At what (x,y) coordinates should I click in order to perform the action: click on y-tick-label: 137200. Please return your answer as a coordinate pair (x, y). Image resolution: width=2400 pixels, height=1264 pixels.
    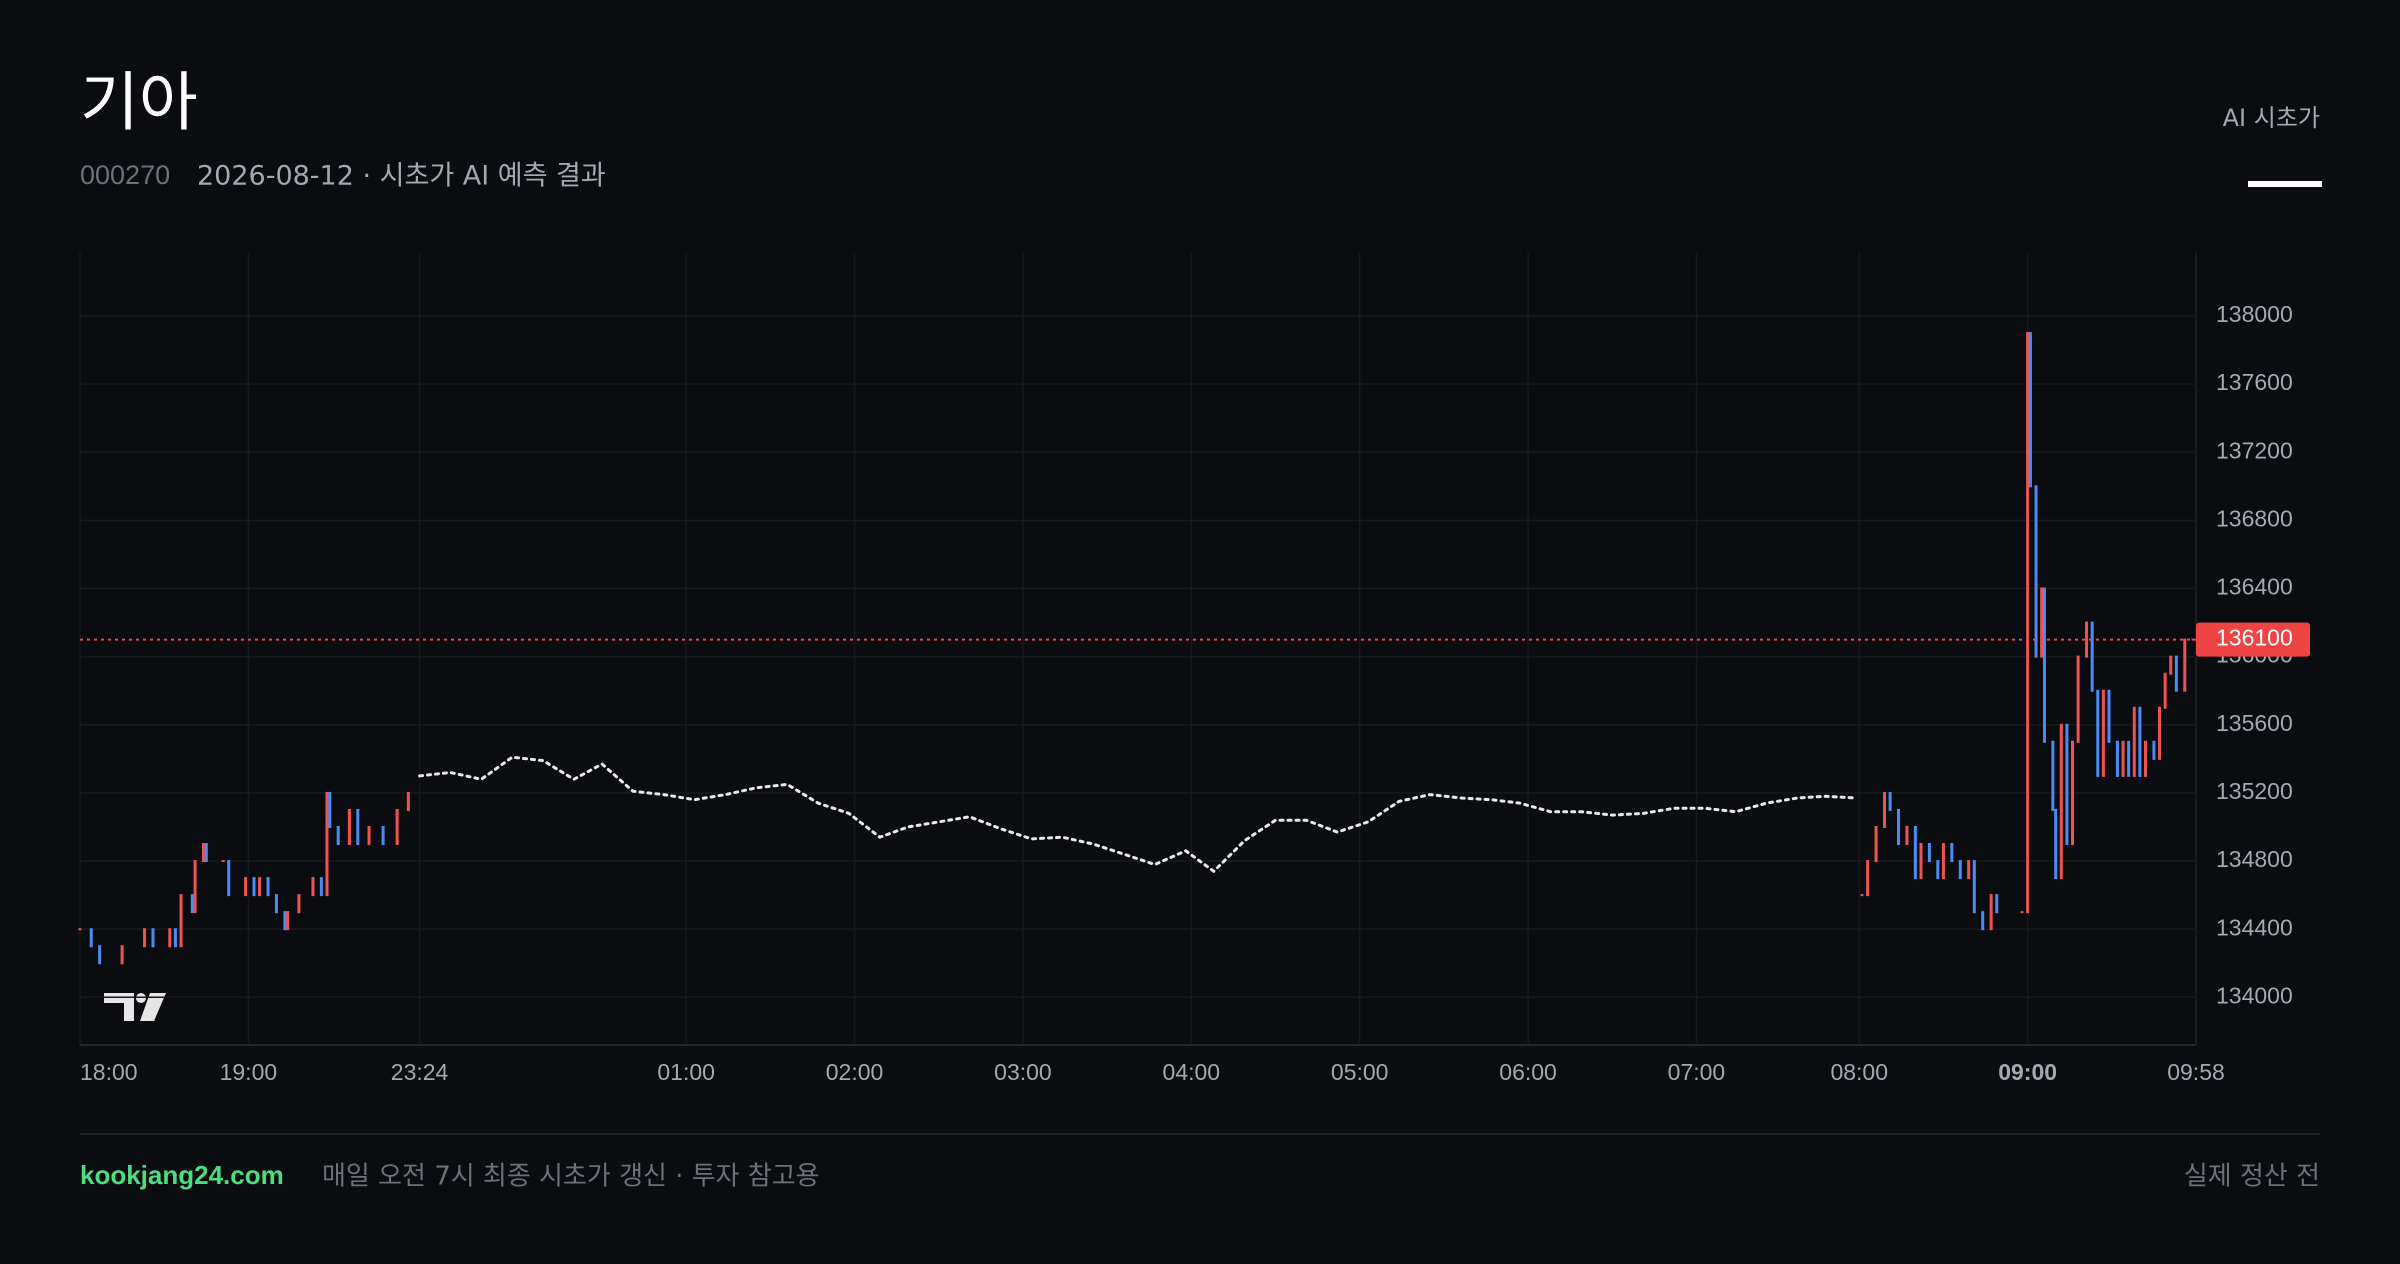
    Looking at the image, I should click on (2254, 450).